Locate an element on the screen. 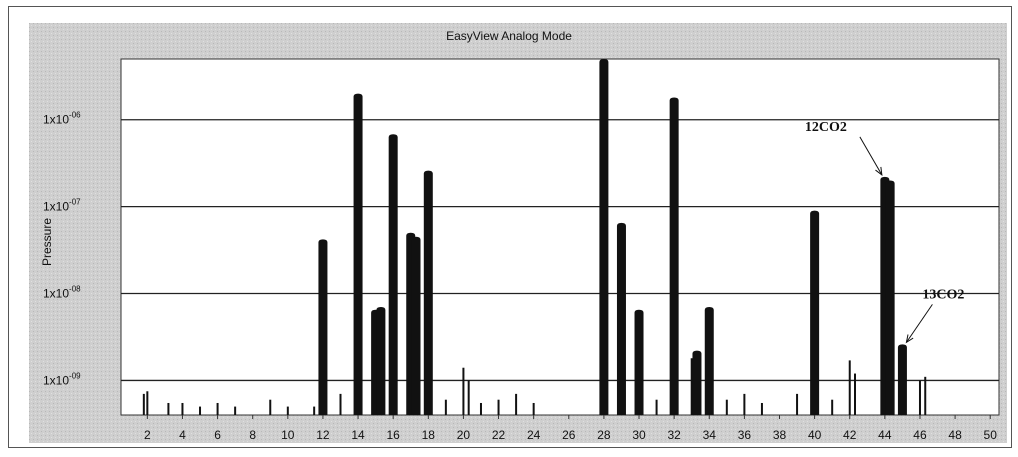 The width and height of the screenshot is (1018, 457). x-tick-label: 44 is located at coordinates (885, 435).